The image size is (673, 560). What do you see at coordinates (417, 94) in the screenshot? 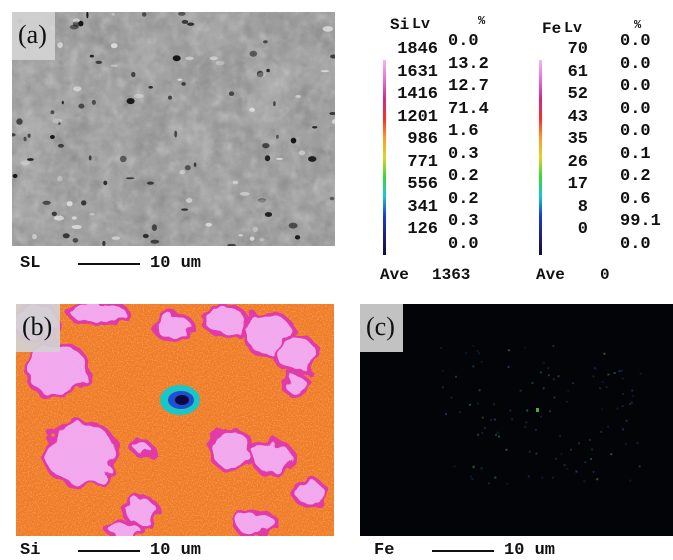
I see `si-level-2: 1416` at bounding box center [417, 94].